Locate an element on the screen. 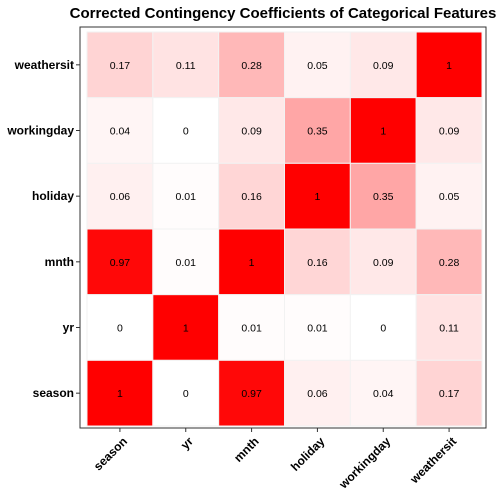  heatmap-cell-mnth-yr is located at coordinates (186, 262).